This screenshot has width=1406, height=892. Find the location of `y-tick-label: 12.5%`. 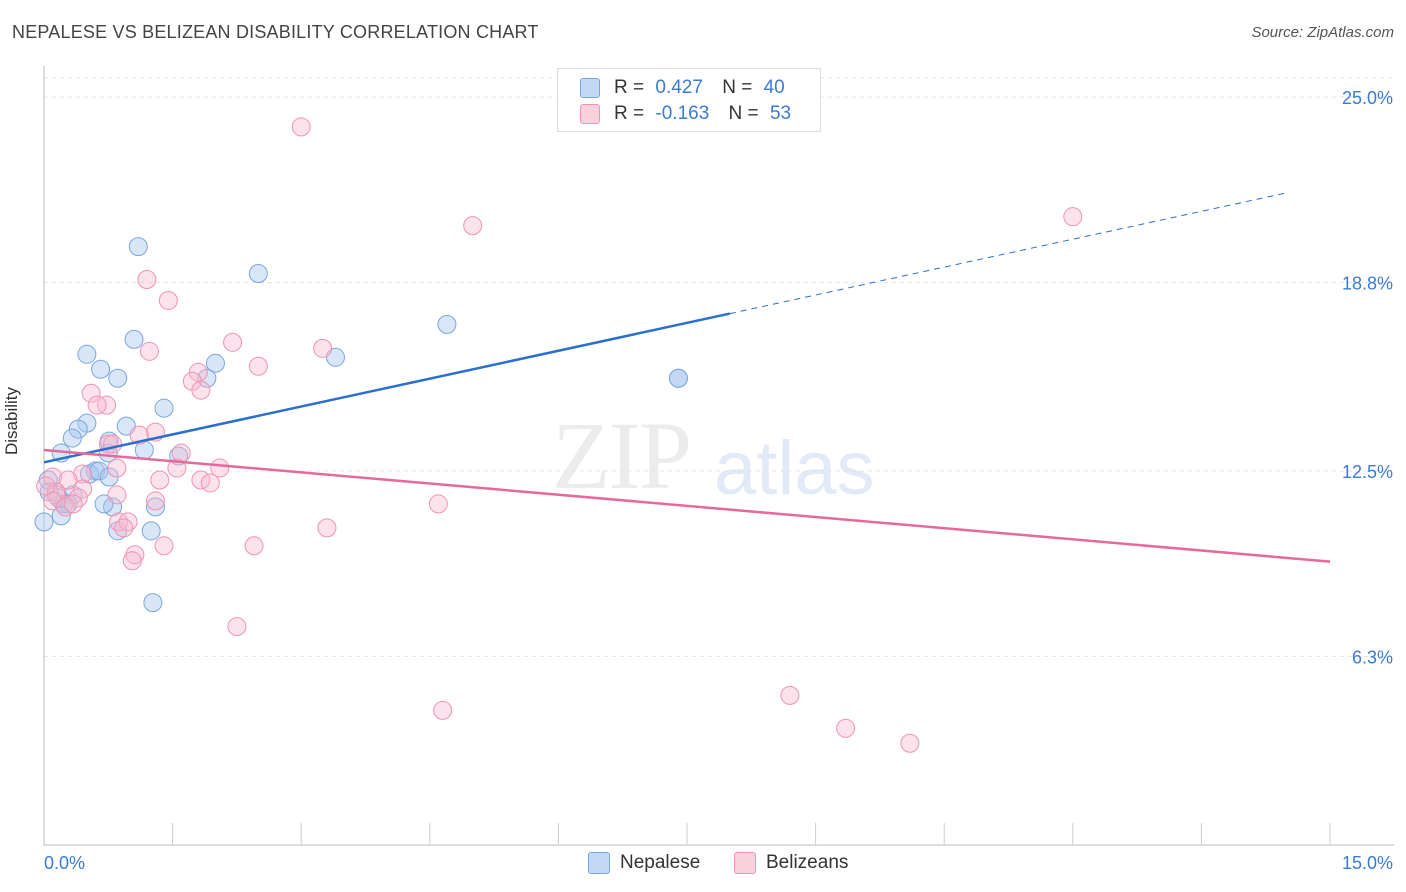

y-tick-label: 12.5% is located at coordinates (1367, 472).